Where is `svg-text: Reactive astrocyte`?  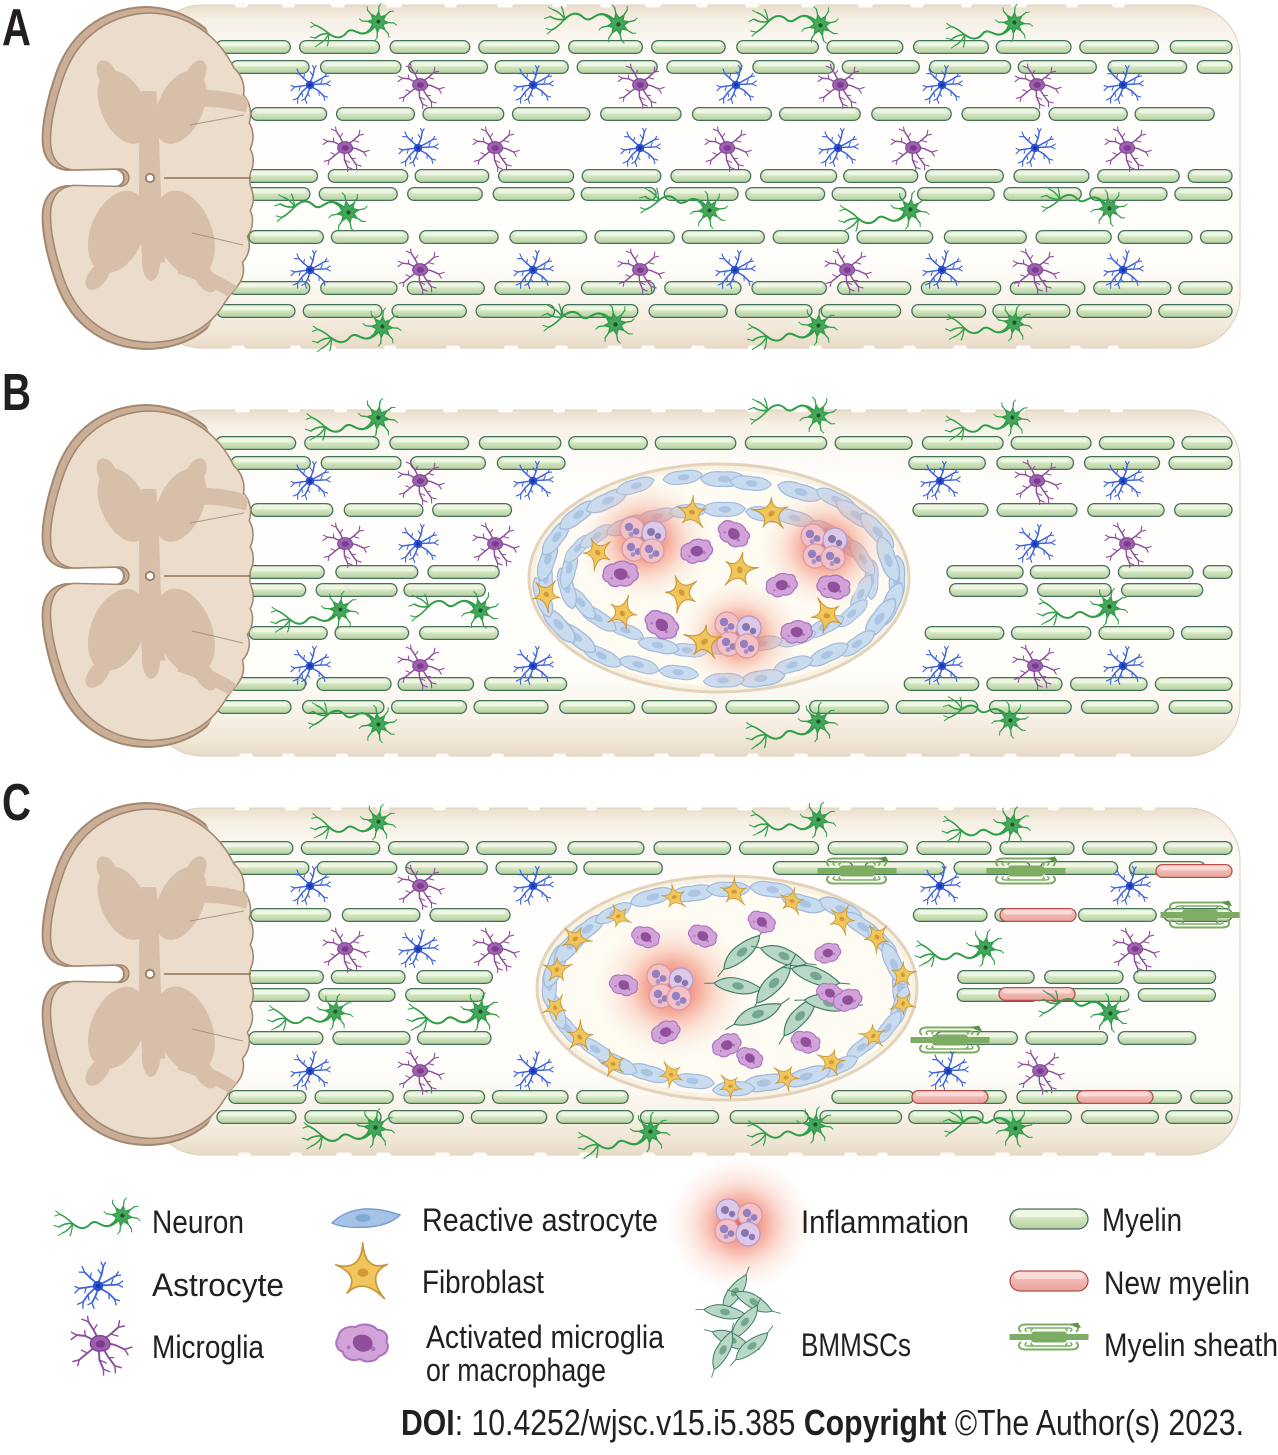
svg-text: Reactive astrocyte is located at coordinates (540, 1220).